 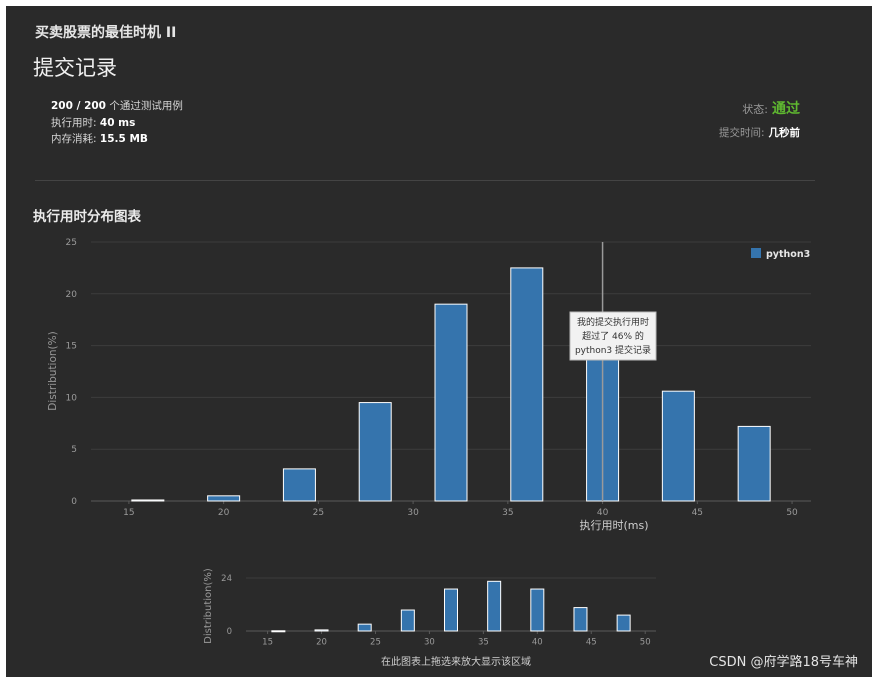 What do you see at coordinates (71, 243) in the screenshot?
I see `y-tick-label: 25` at bounding box center [71, 243].